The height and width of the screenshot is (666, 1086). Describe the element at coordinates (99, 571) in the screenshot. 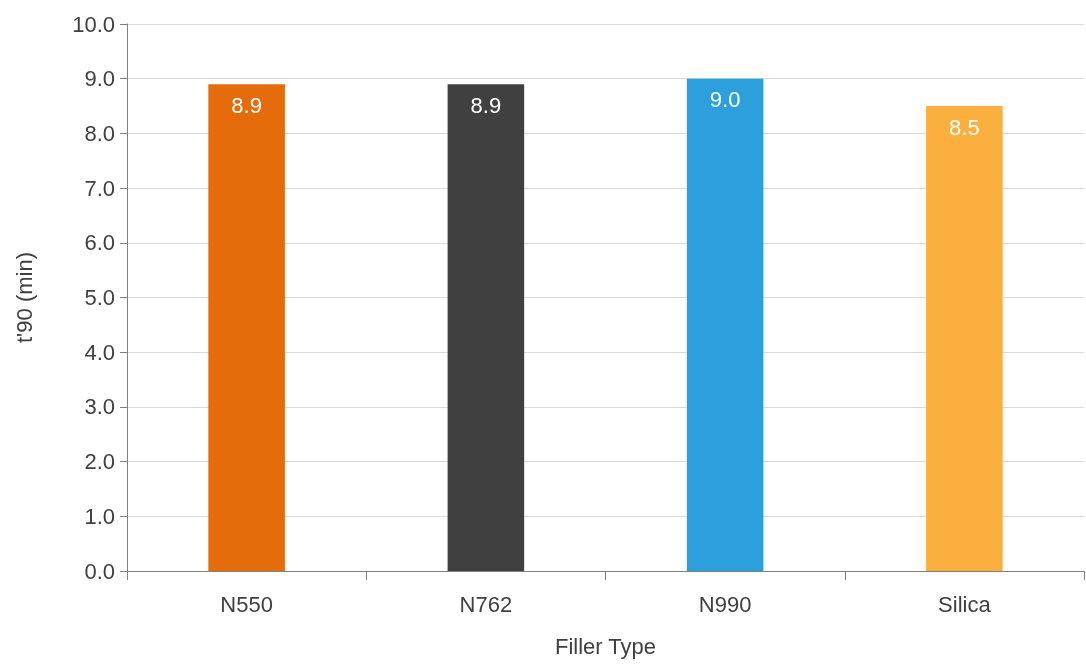

I see `y-tick-label: 0.0` at that location.